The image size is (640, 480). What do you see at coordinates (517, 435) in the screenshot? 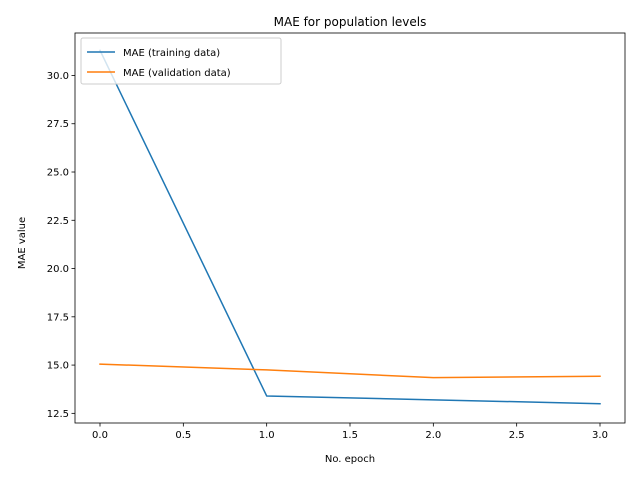
I see `x-tick-label: 2.5` at bounding box center [517, 435].